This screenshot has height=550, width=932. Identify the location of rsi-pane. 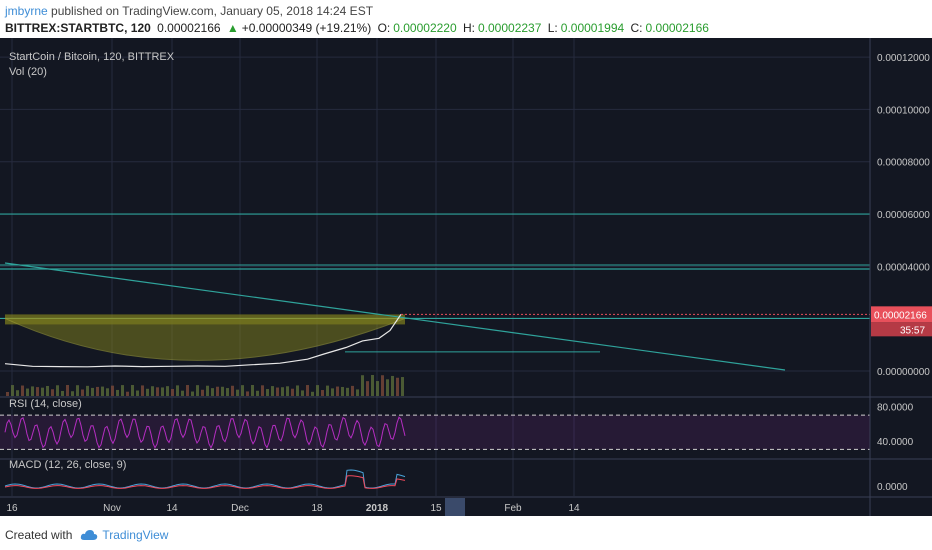
(435, 432).